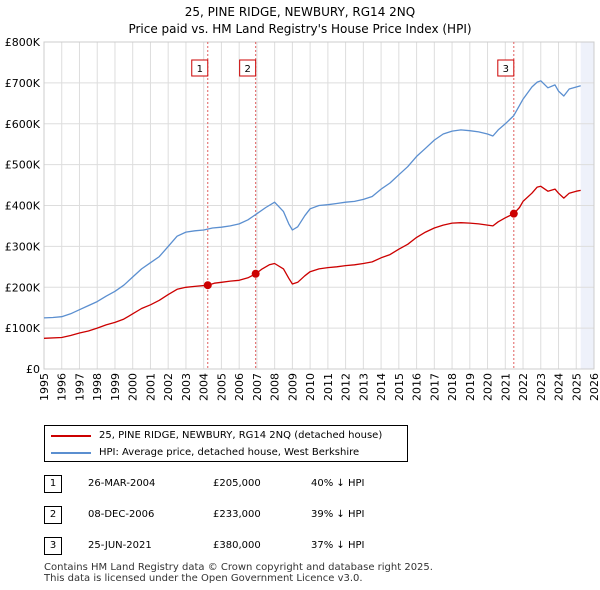 The image size is (600, 590). I want to click on x-tick-label: 2023, so click(541, 387).